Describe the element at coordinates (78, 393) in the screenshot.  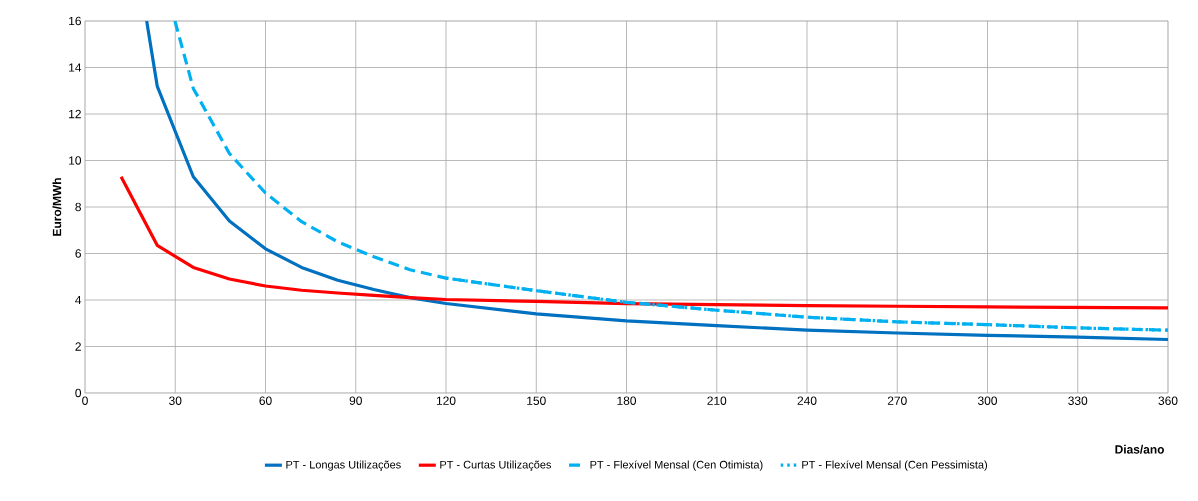
I see `y-tick-label: 0` at that location.